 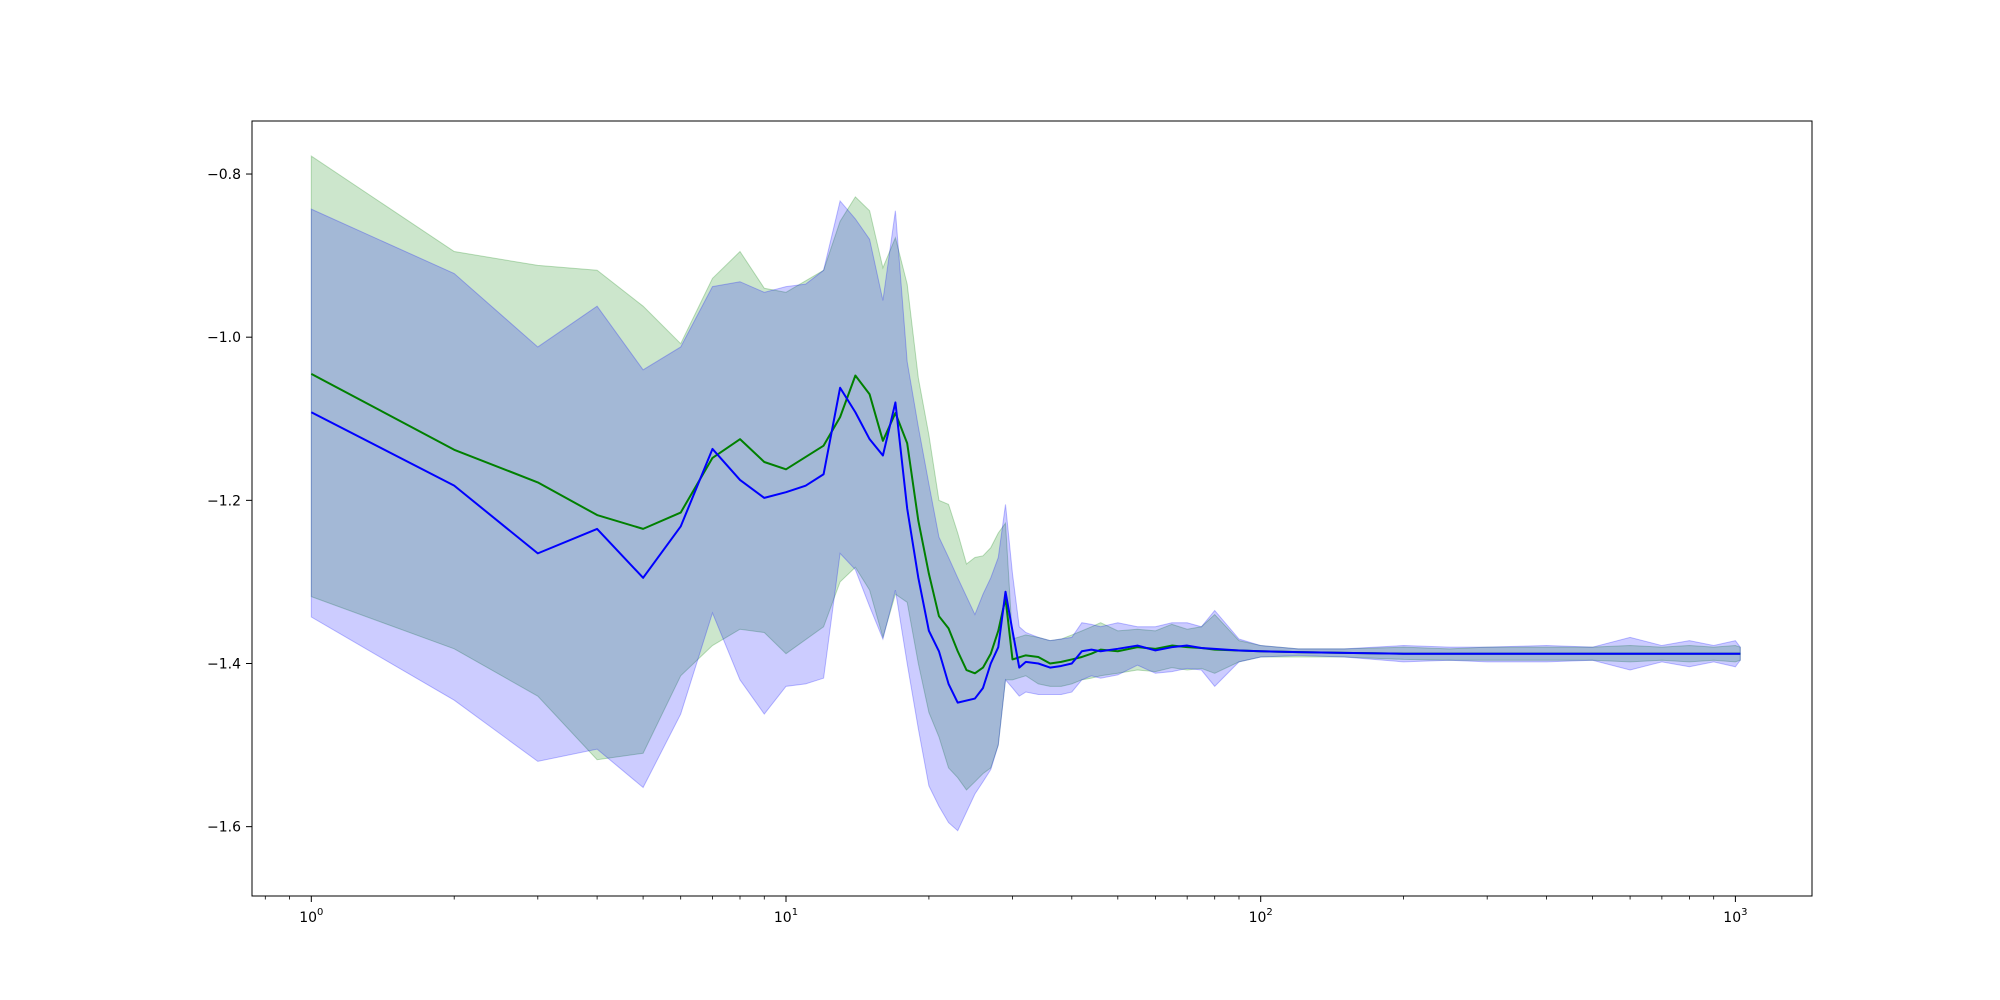 What do you see at coordinates (224, 828) in the screenshot?
I see `y-tick-label-4: −1.6` at bounding box center [224, 828].